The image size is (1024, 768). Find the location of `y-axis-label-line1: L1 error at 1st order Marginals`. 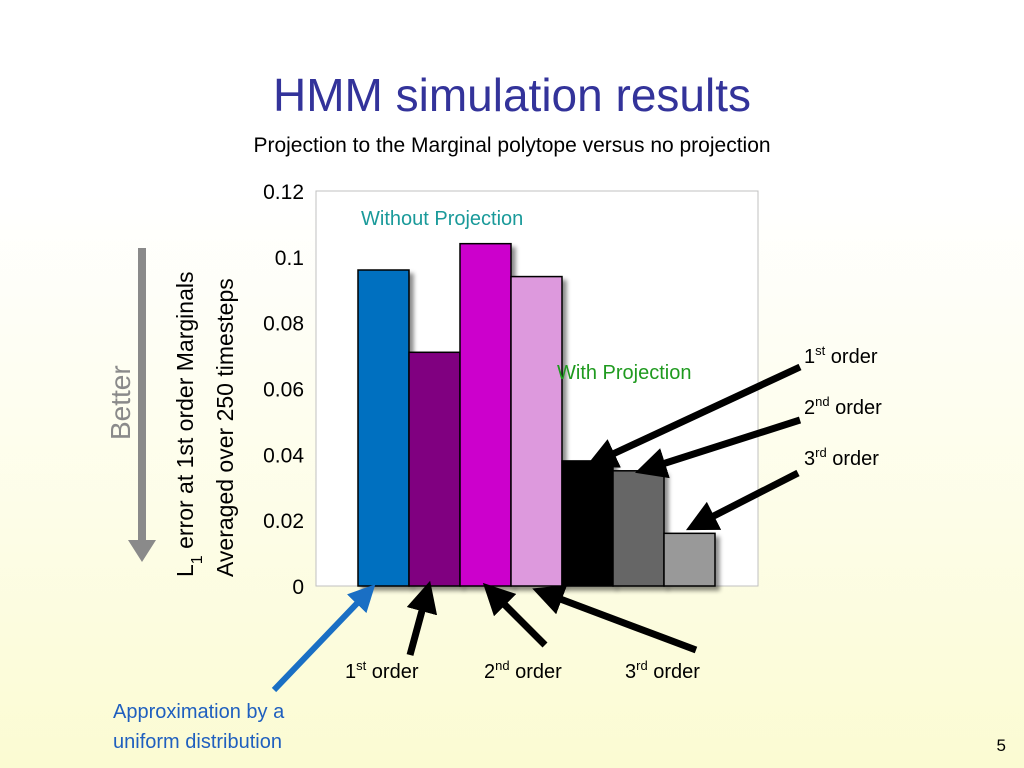

y-axis-label-line1: L1 error at 1st order Marginals is located at coordinates (189, 424).